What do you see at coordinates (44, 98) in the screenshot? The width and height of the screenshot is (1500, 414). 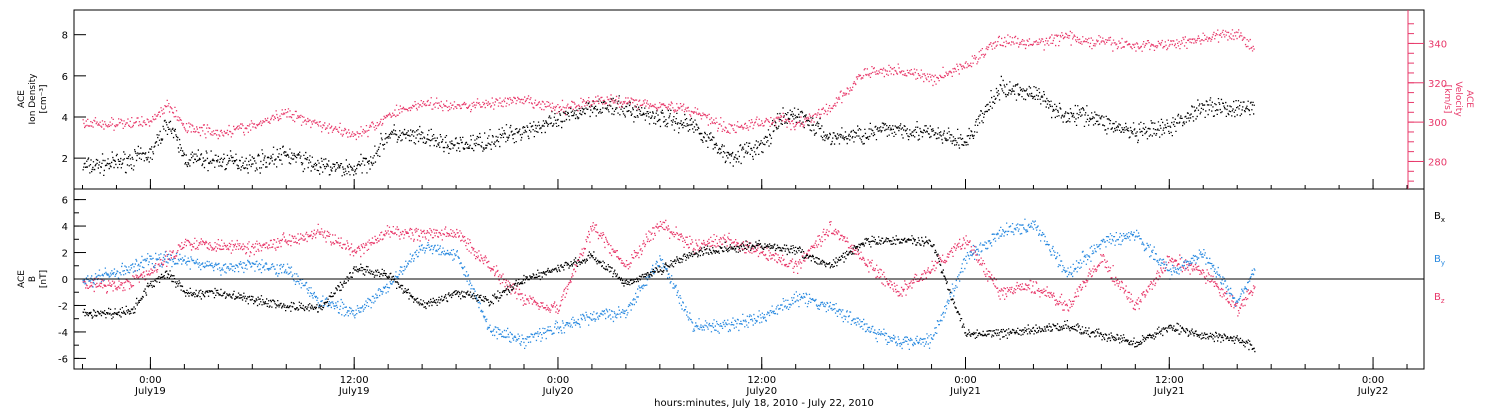 I see `top-left-ylabel-3: [cm⁻³]` at bounding box center [44, 98].